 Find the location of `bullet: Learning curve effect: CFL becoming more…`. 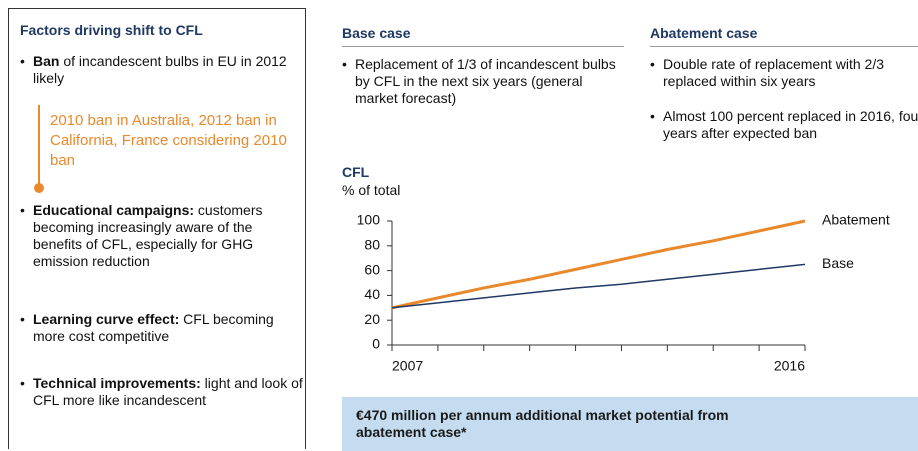

bullet: Learning curve effect: CFL becoming more… is located at coordinates (161, 328).